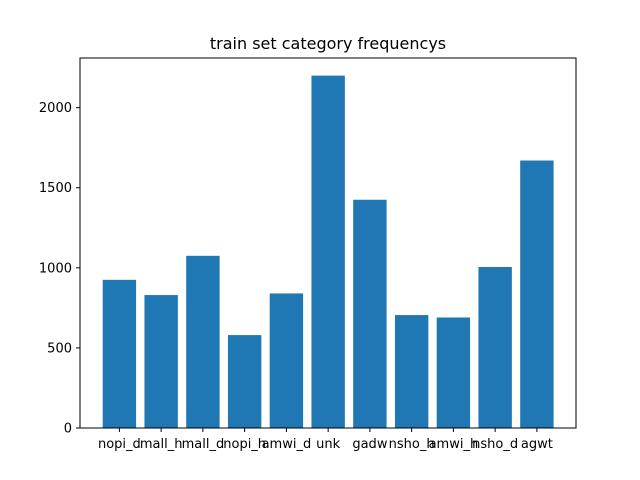 This screenshot has height=480, width=640. I want to click on y-tick-label: 1500, so click(55, 188).